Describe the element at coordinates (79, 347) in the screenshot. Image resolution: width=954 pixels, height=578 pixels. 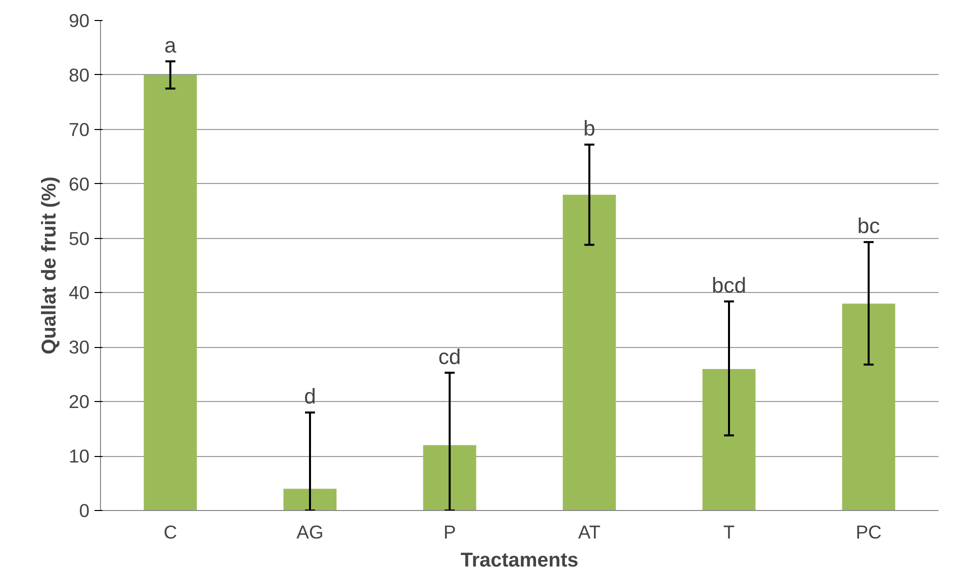
I see `y-tick-label: 30` at that location.